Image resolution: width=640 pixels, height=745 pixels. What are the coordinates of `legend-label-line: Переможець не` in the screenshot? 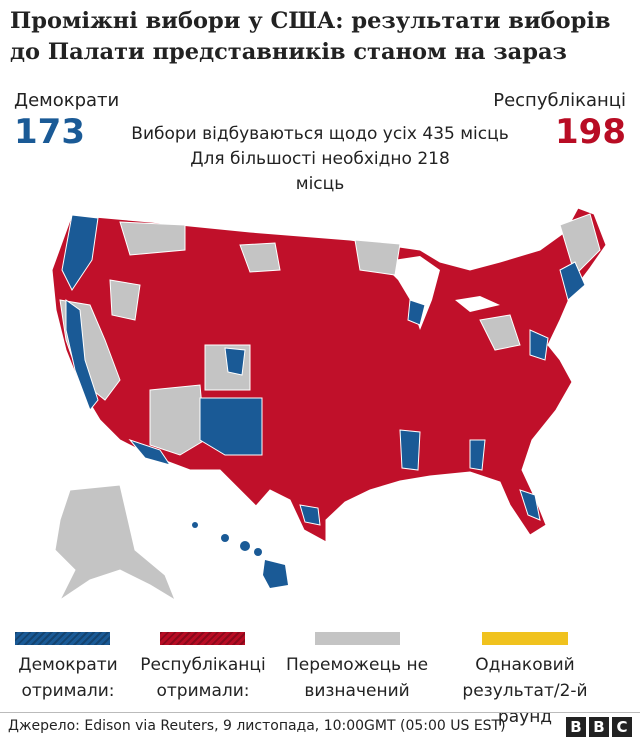 It's located at (357, 665).